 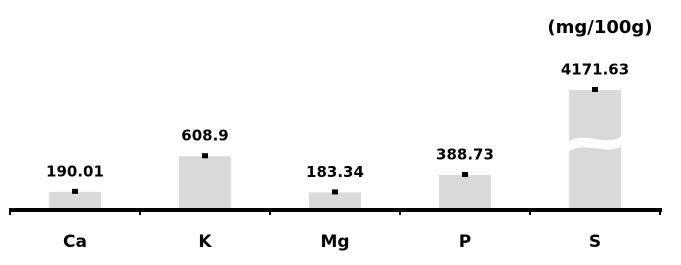 What do you see at coordinates (599, 27) in the screenshot?
I see `unit-label: (mg/100g)` at bounding box center [599, 27].